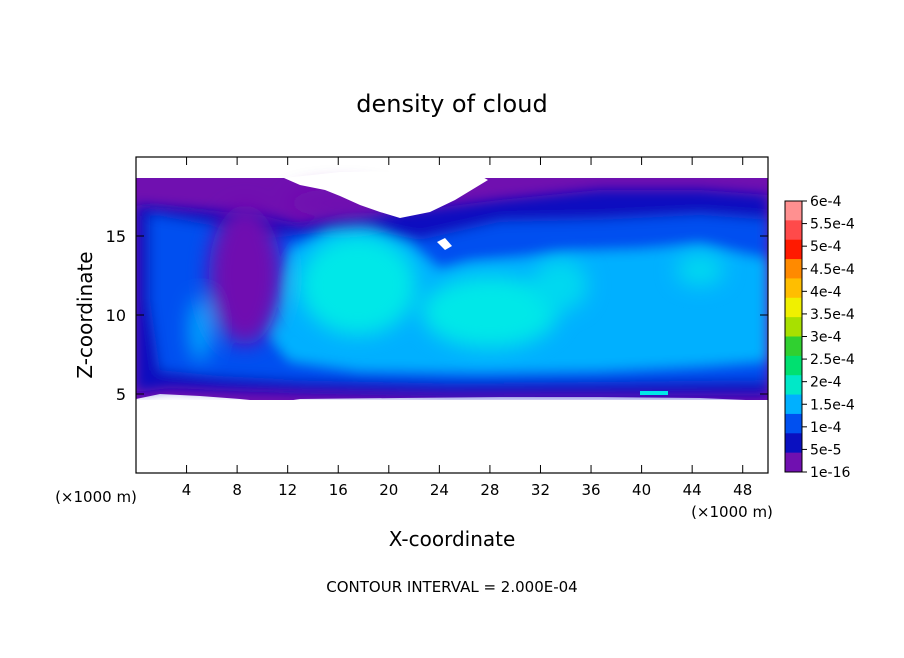 The image size is (904, 658). I want to click on x-tick-label: 28, so click(489, 490).